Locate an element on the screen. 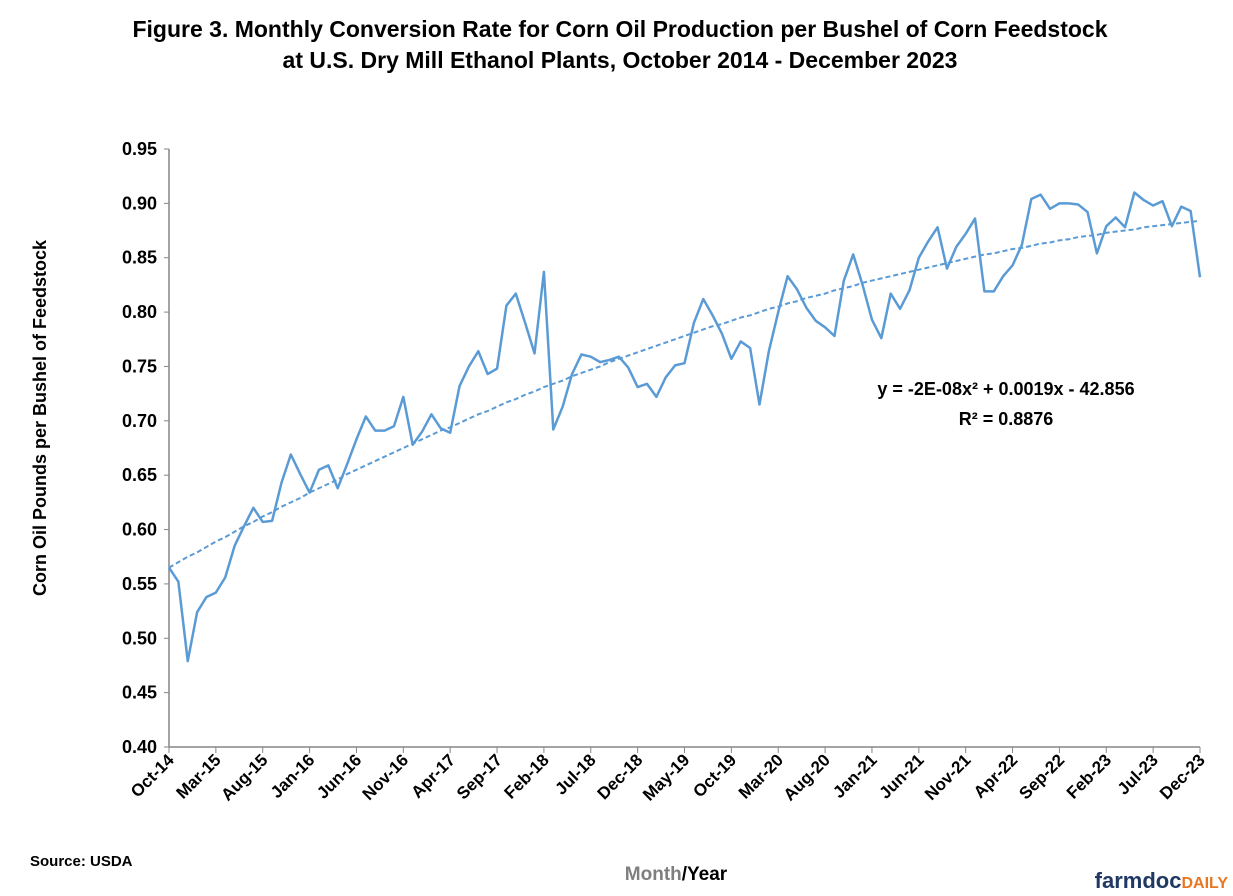 The image size is (1233, 896). y-tick-label: 0.65 is located at coordinates (139, 475).